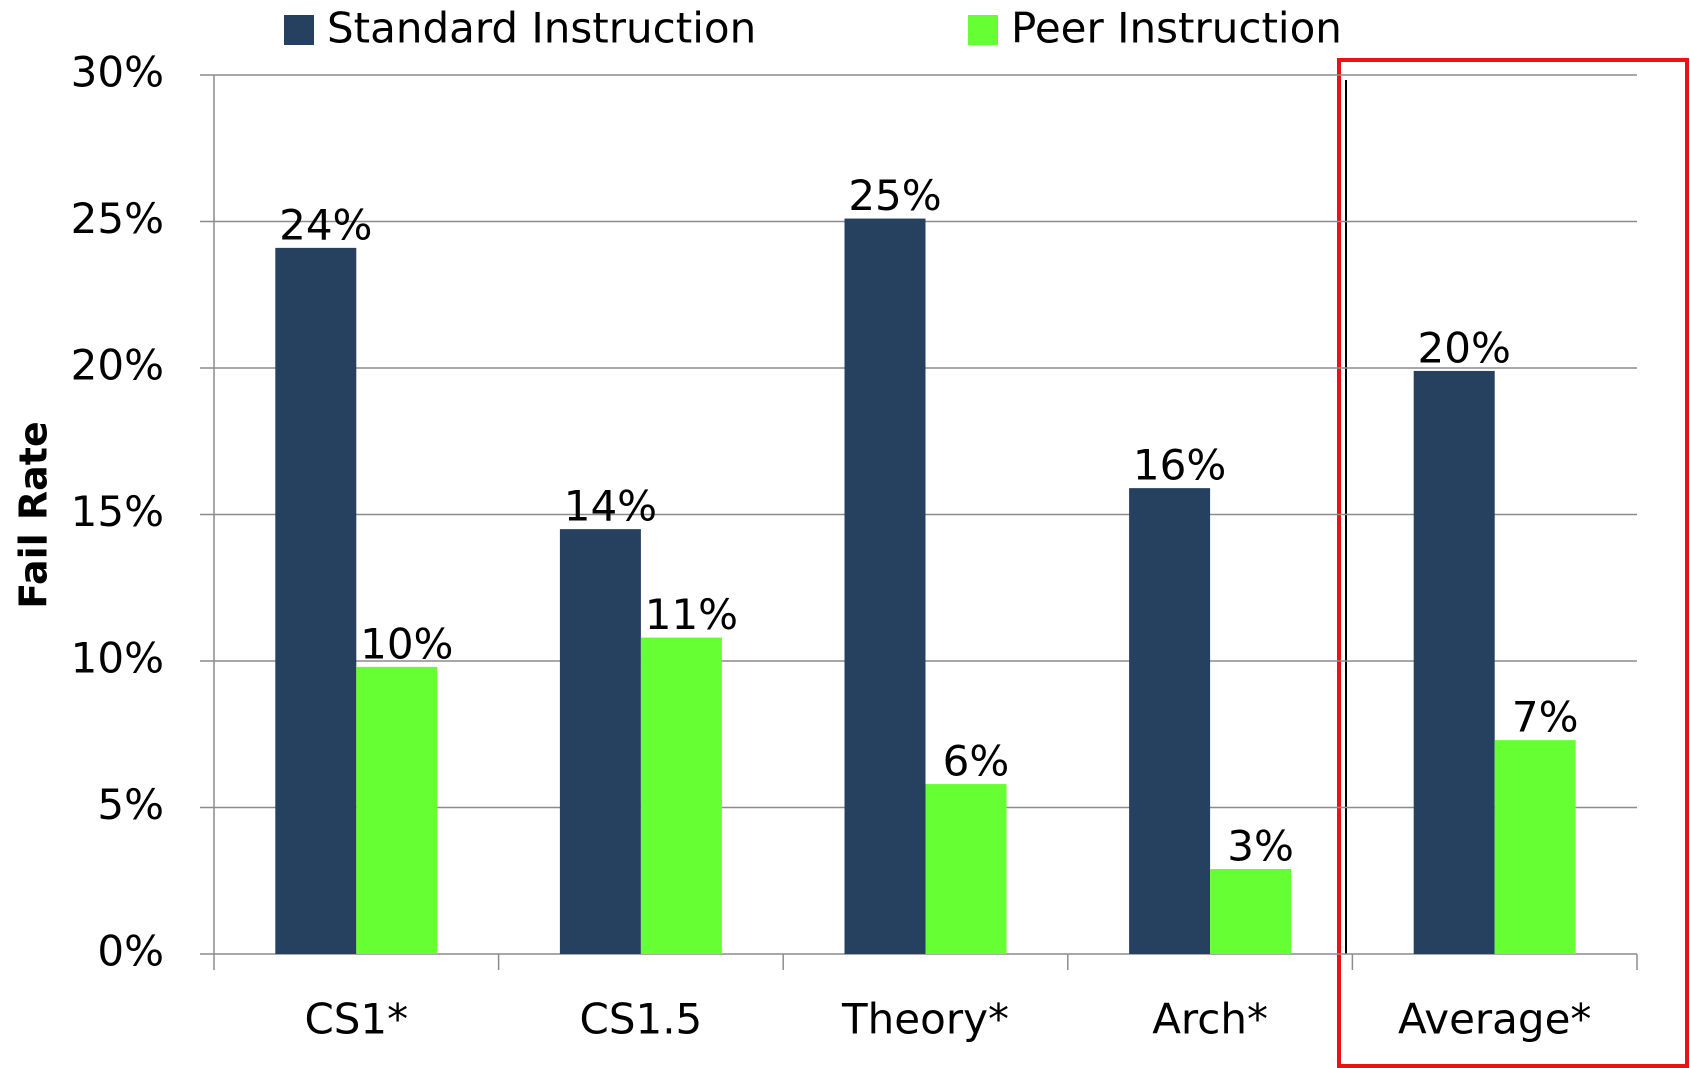  I want to click on y-tick-label: 20%, so click(117, 365).